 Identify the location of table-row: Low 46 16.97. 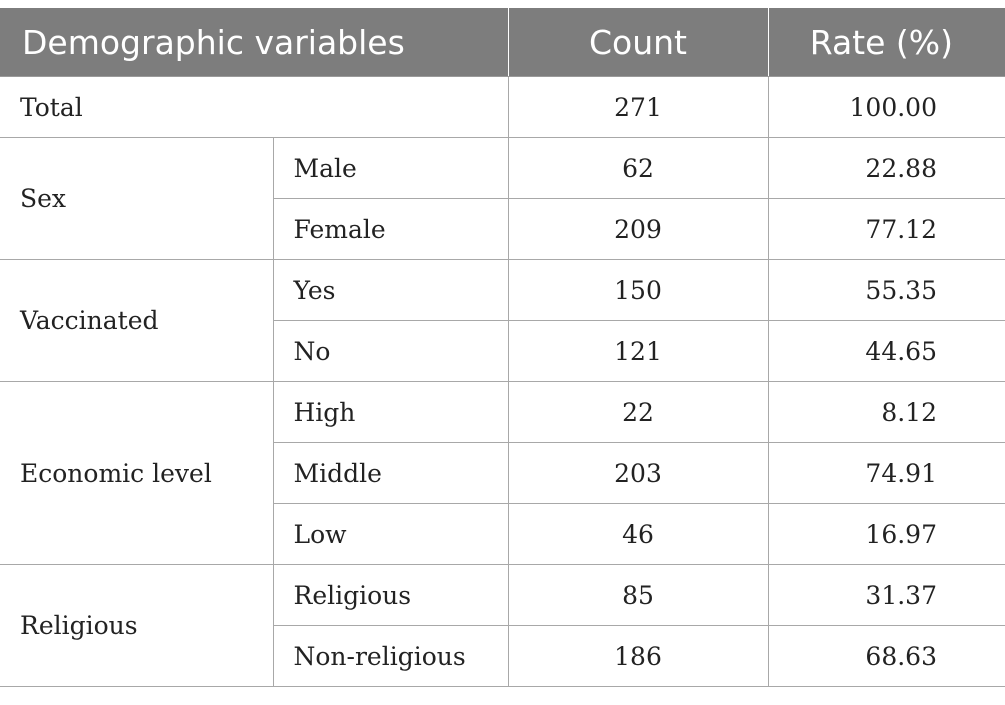
(502, 534).